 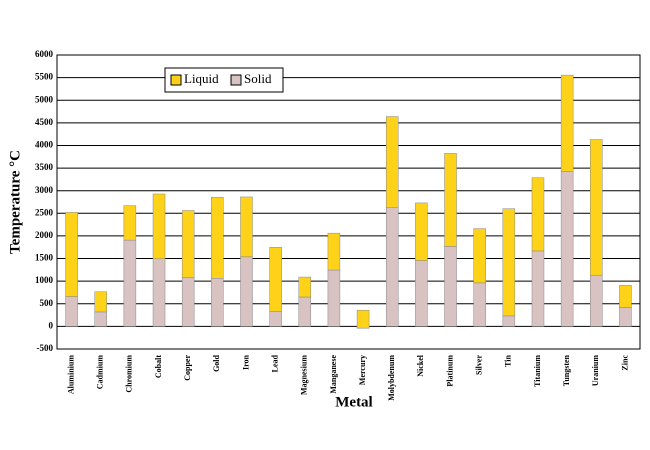 What do you see at coordinates (44, 122) in the screenshot?
I see `y-tick-label: 4500` at bounding box center [44, 122].